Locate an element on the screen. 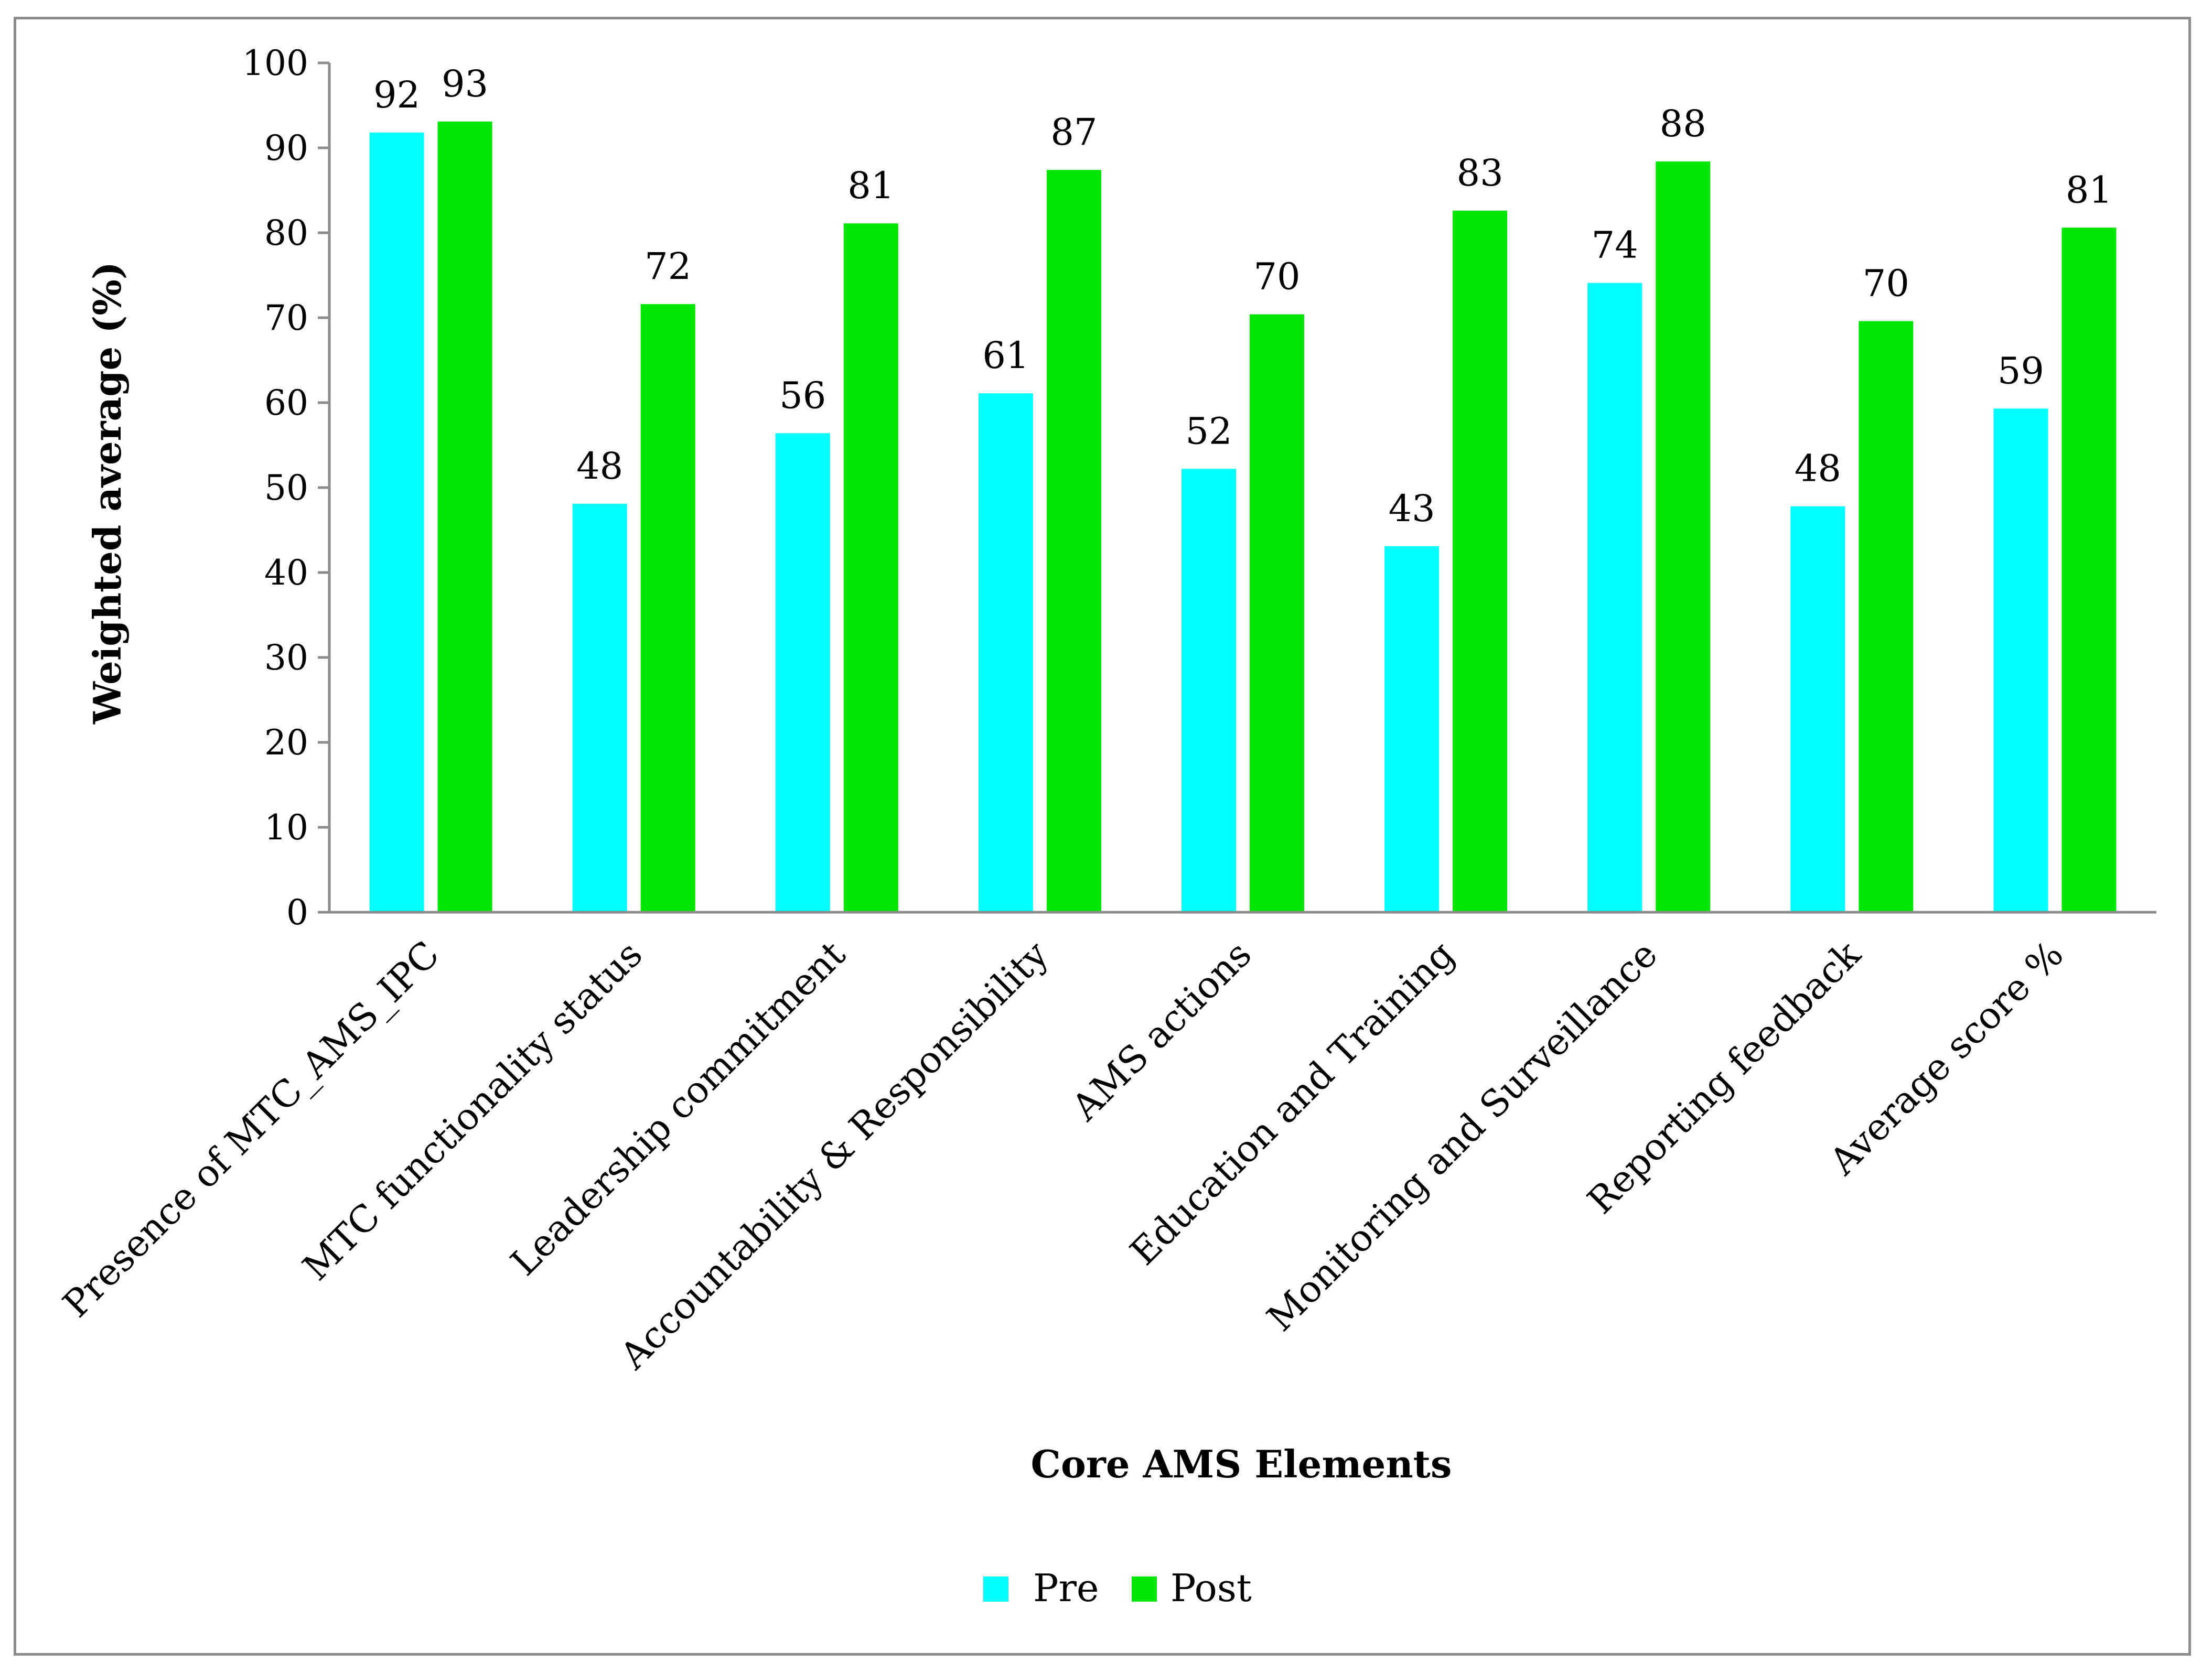  y-tick-label: 20 is located at coordinates (286, 742).